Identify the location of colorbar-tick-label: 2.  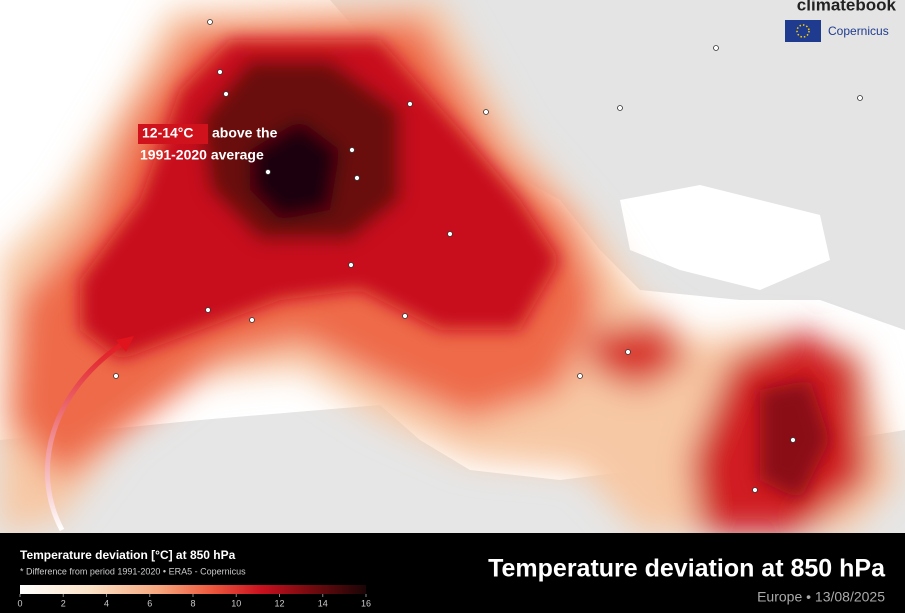
(63, 603).